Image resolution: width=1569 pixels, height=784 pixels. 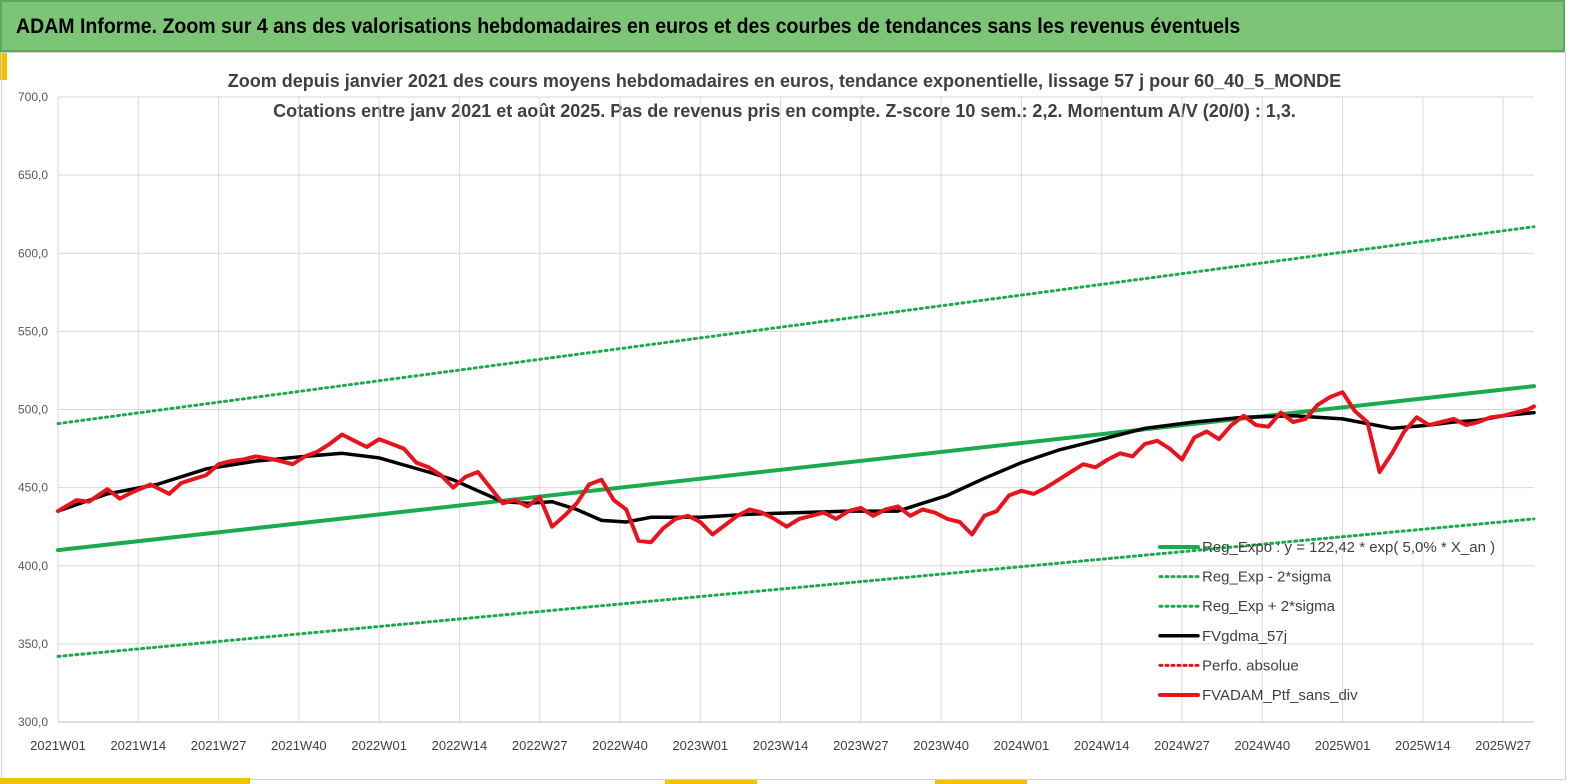 I want to click on legend-label: Reg_Exp - 2*sigma, so click(x=1267, y=577).